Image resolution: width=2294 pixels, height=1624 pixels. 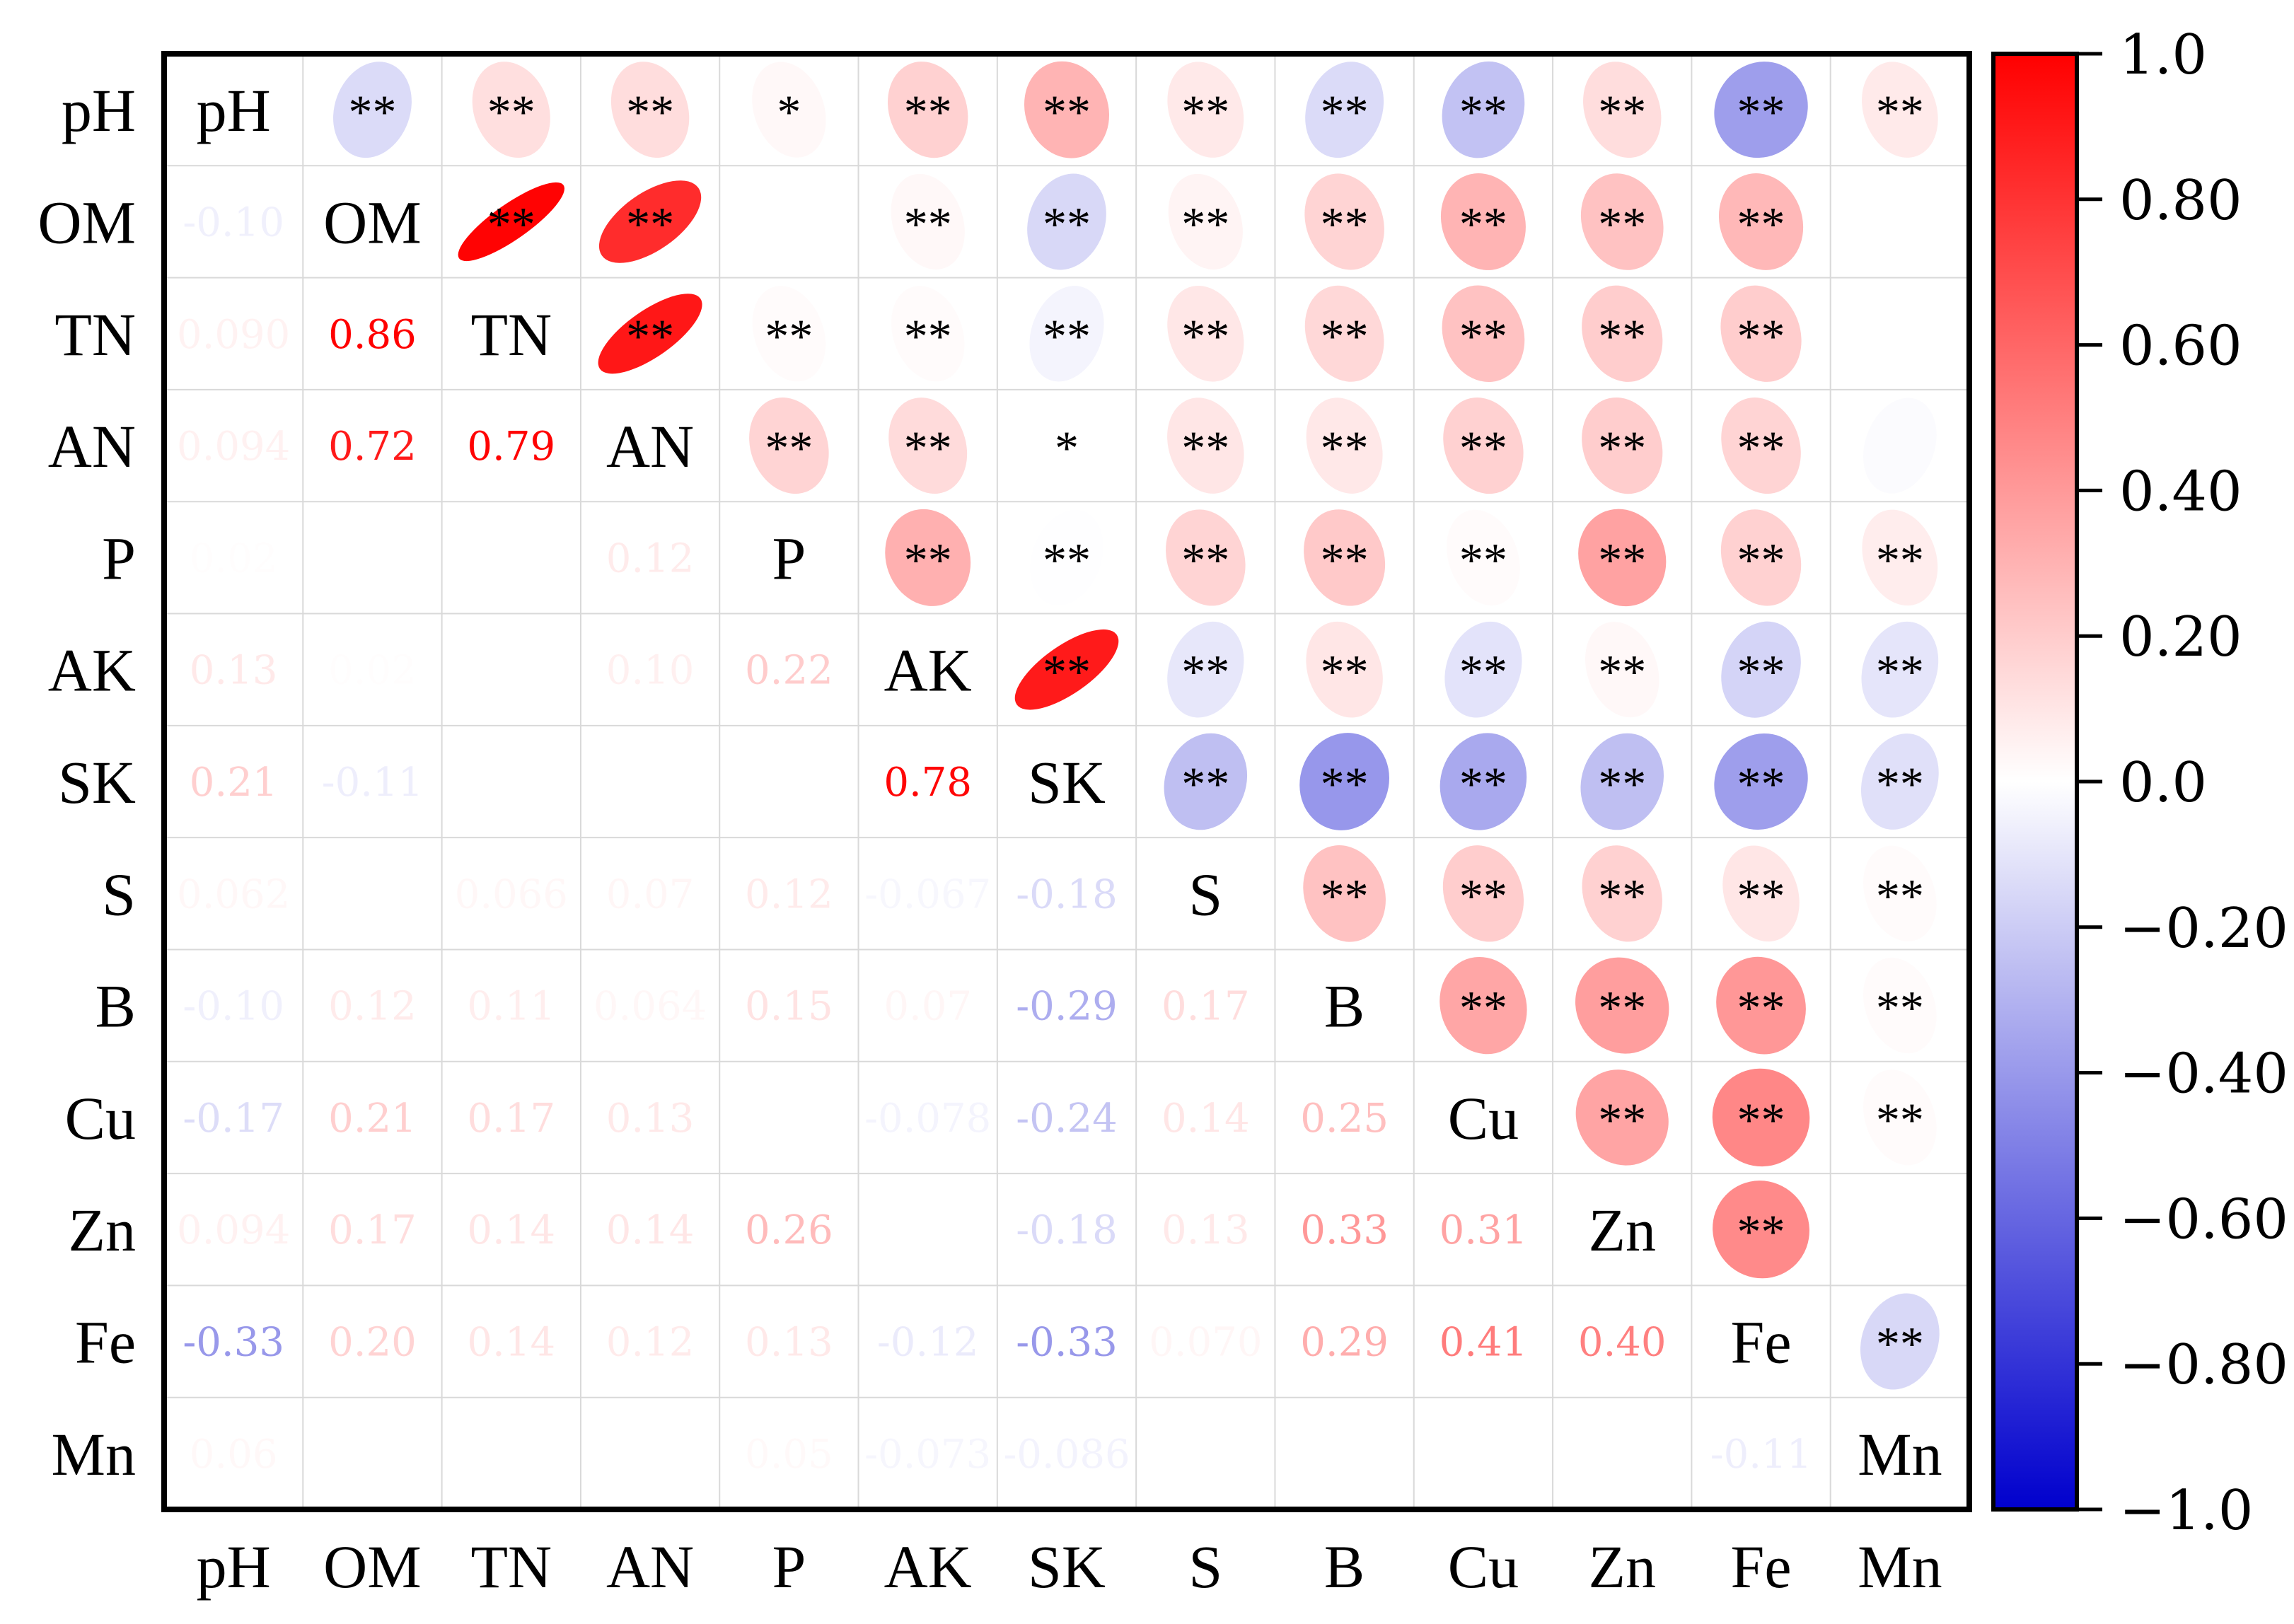 What do you see at coordinates (86, 222) in the screenshot?
I see `y-tick-label: OM` at bounding box center [86, 222].